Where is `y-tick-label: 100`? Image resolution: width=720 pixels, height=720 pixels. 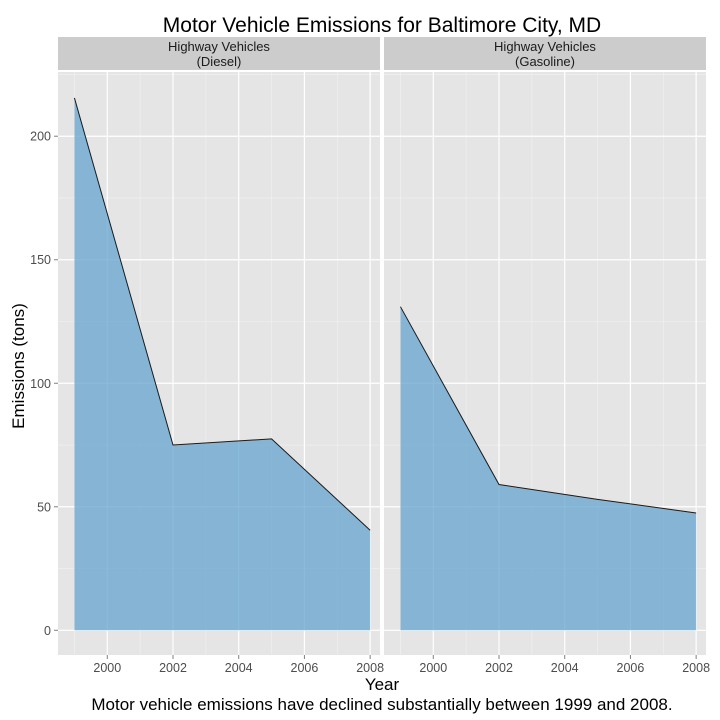 y-tick-label: 100 is located at coordinates (40, 384).